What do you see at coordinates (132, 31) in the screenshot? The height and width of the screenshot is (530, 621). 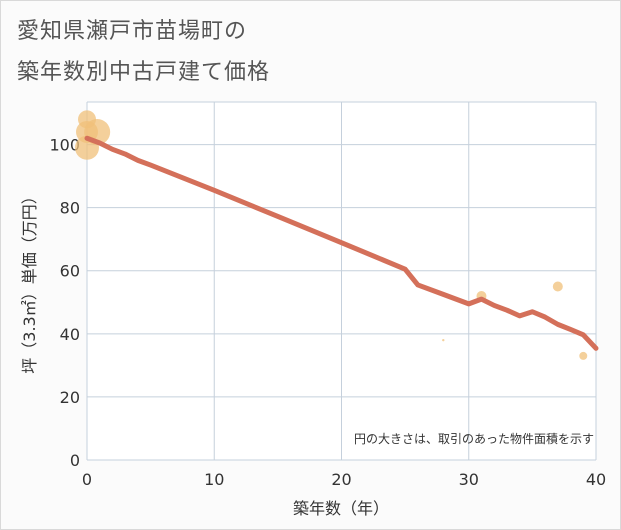 I see `chart-title-line1: 愛知県瀬戸市苗場町の` at bounding box center [132, 31].